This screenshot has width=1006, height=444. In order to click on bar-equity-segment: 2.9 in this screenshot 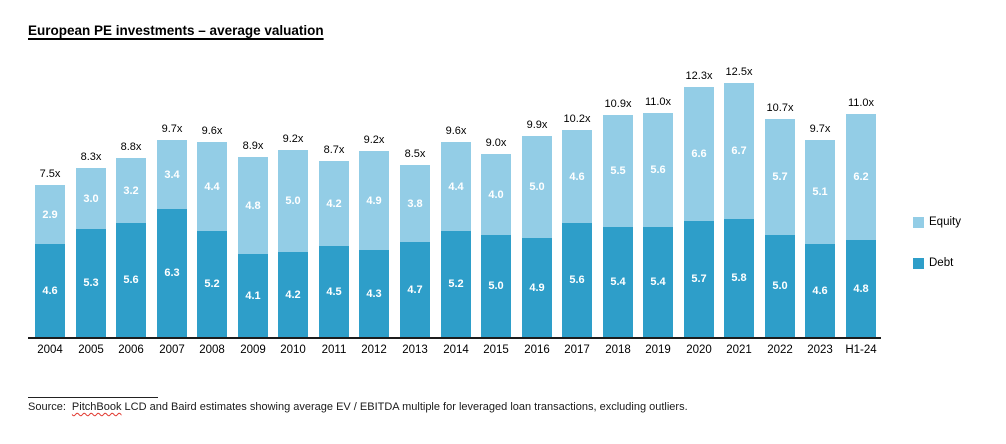, I will do `click(50, 214)`.